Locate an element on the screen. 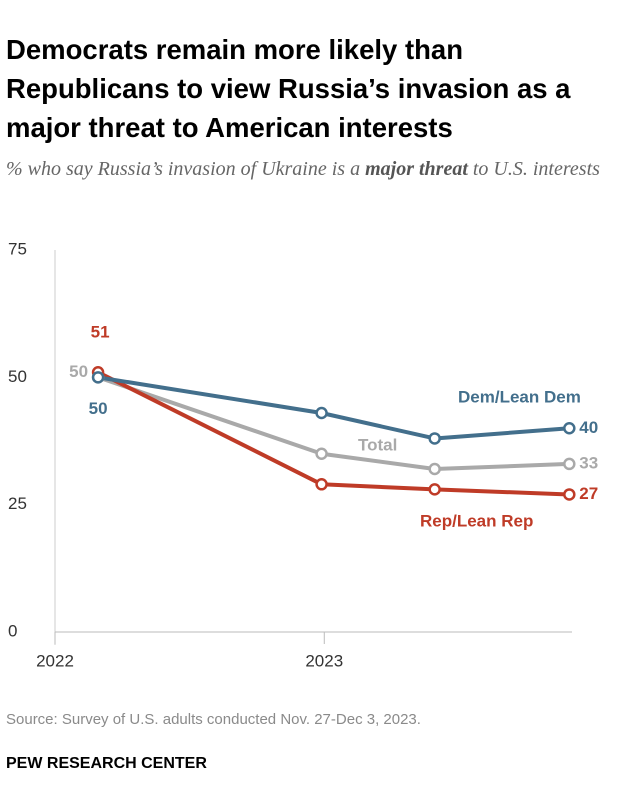  x-tick-label: 2022 is located at coordinates (55, 660).